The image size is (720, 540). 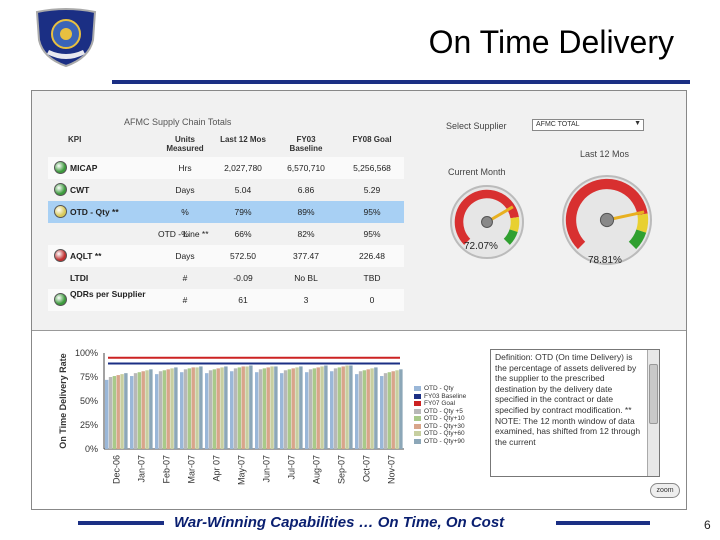 I want to click on kpi-row: OTD - Qty **% 79% 89% 95%, so click(x=226, y=212).